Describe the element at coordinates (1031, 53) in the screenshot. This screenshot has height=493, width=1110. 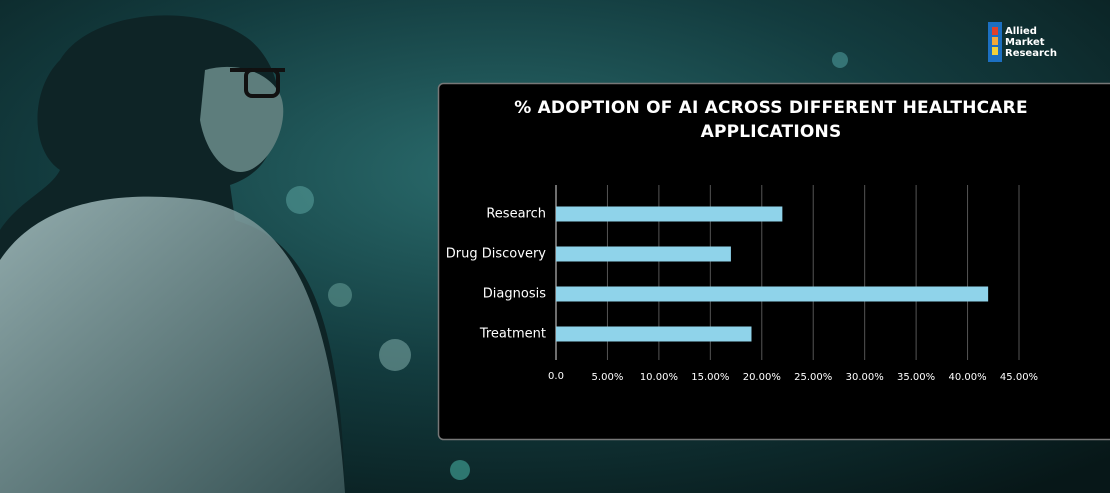
I see `logo-text: Research` at that location.